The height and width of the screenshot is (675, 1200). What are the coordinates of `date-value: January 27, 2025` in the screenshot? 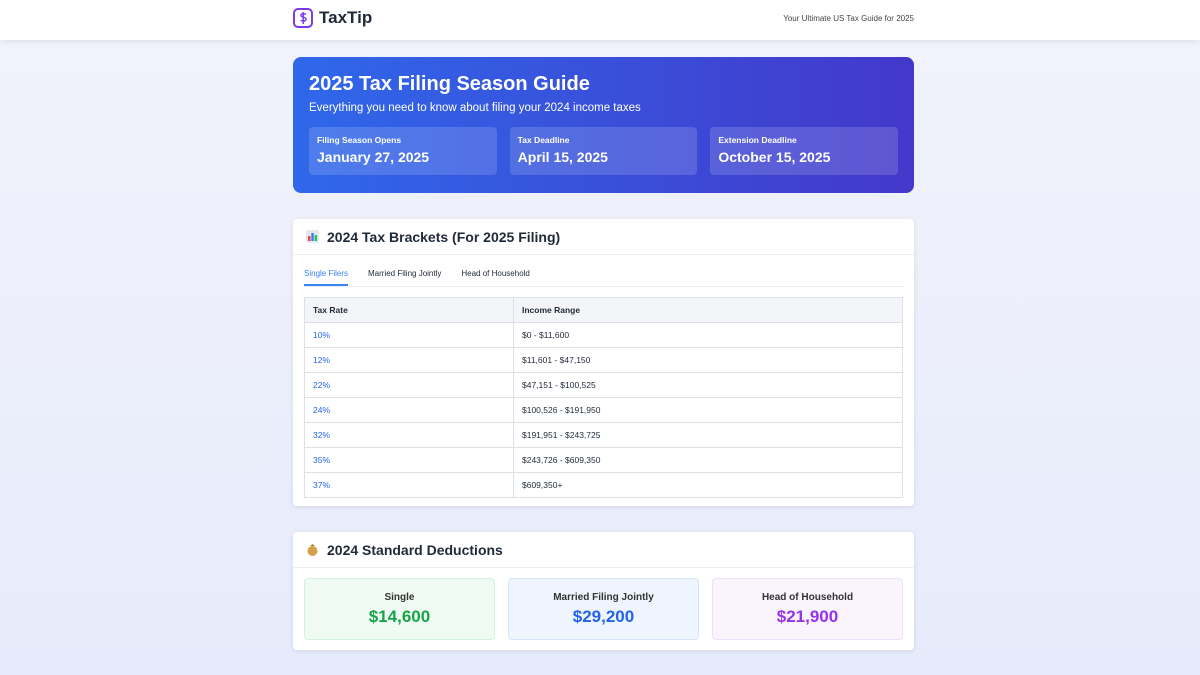 It's located at (373, 157).